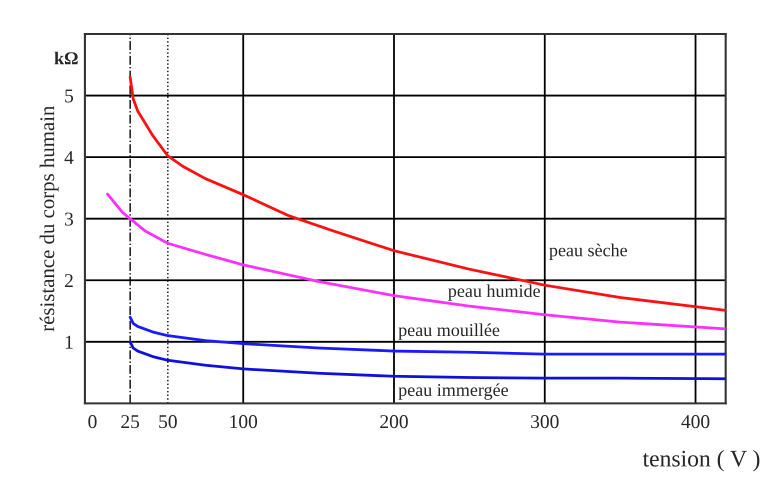 The height and width of the screenshot is (486, 772). What do you see at coordinates (701, 461) in the screenshot?
I see `x-axis-title: tension ( V )` at bounding box center [701, 461].